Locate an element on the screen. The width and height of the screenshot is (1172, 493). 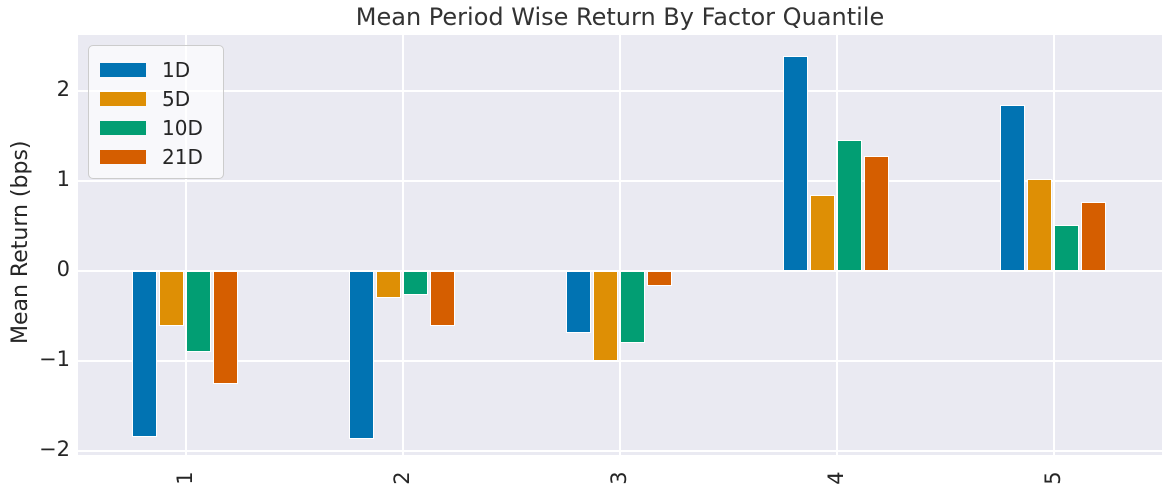
bar-1D-q2 is located at coordinates (362, 355).